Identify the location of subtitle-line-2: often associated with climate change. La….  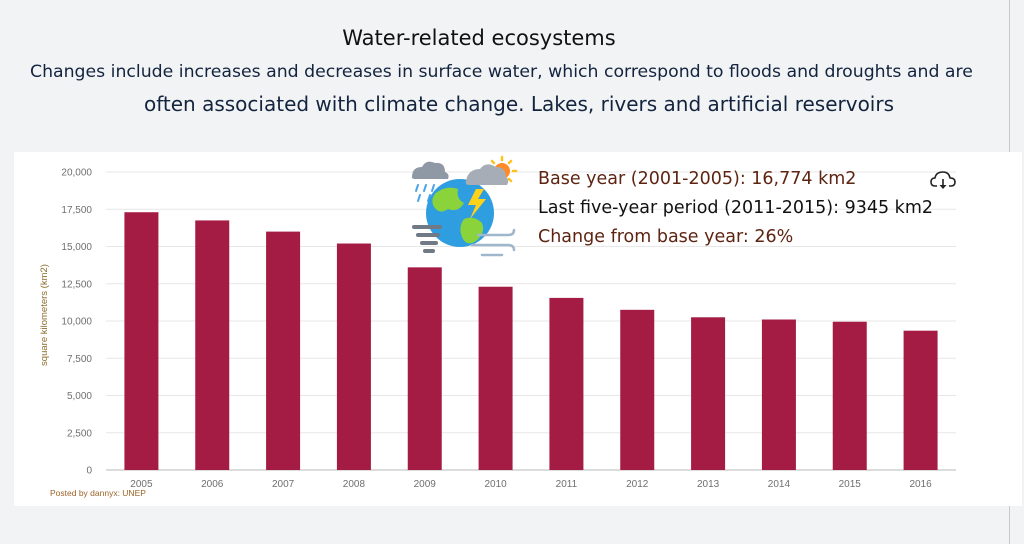
(519, 104).